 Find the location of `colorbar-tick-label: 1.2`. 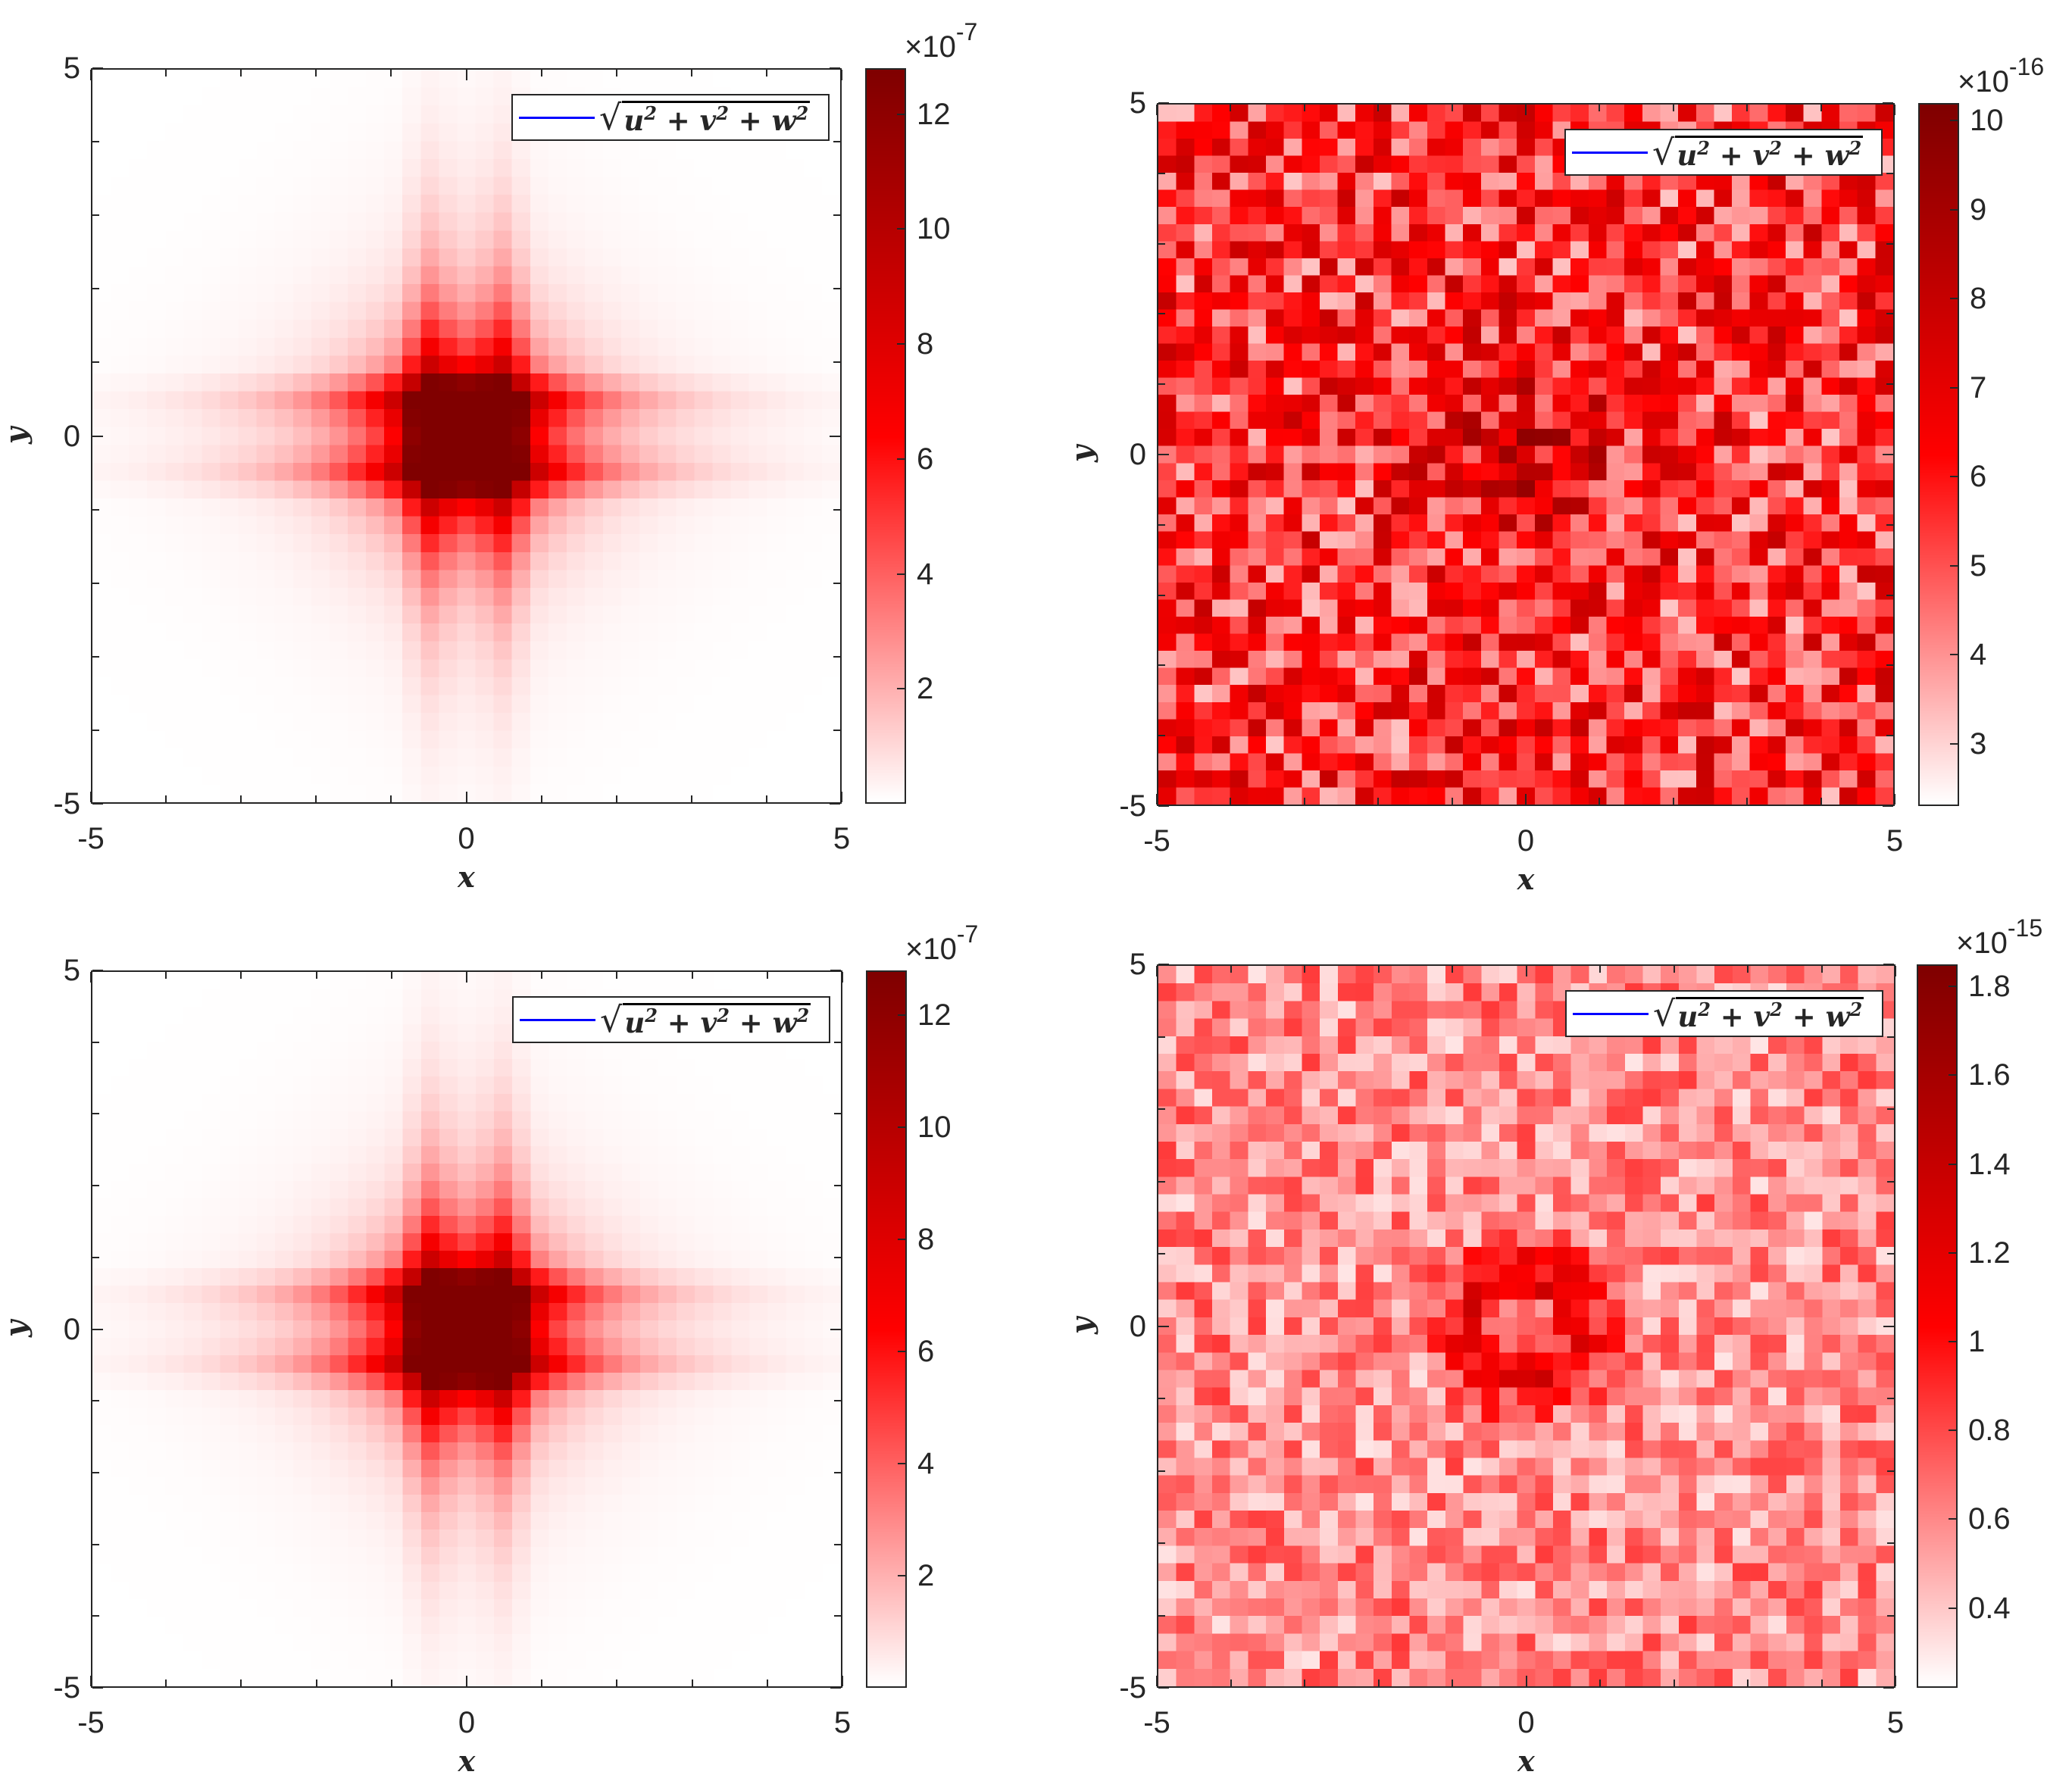

colorbar-tick-label: 1.2 is located at coordinates (1989, 1253).